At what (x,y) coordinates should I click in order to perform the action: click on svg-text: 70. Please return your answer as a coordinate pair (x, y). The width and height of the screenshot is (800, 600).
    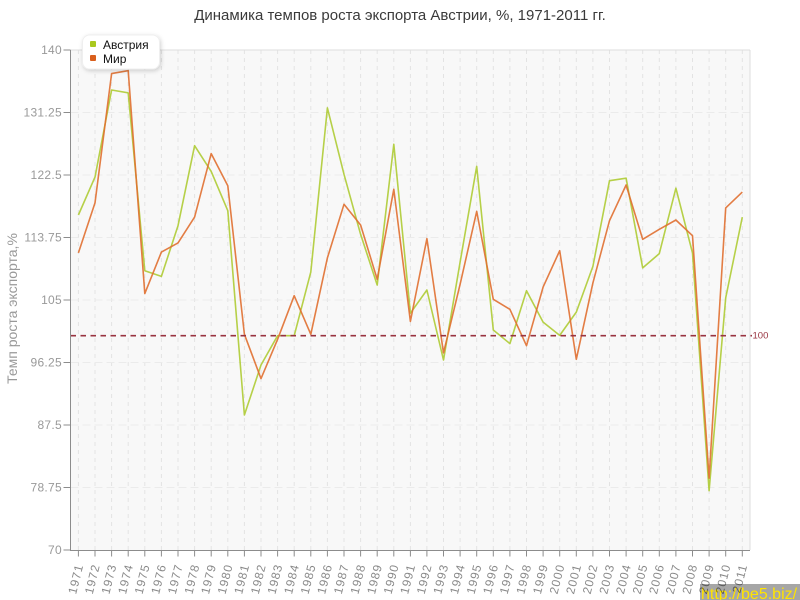
    Looking at the image, I should click on (55, 550).